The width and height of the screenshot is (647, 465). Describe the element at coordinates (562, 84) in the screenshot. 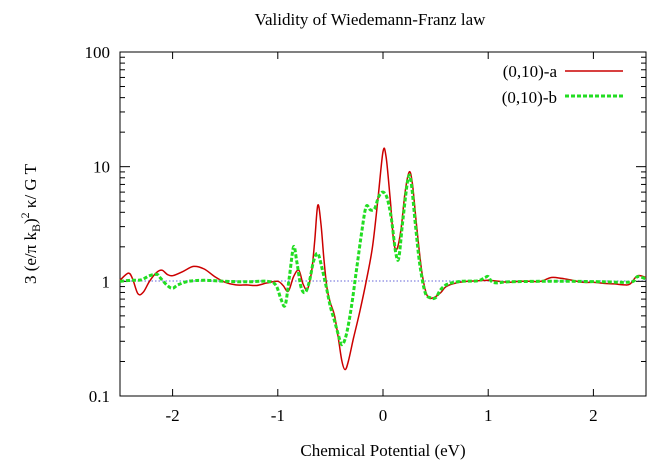

I see `legend: (0,10)-a (0,10)-b` at that location.